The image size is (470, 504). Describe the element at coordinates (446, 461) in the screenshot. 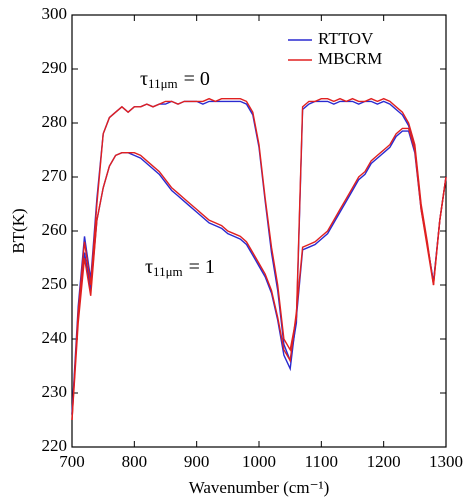

I see `x-tick-label: 1300` at that location.